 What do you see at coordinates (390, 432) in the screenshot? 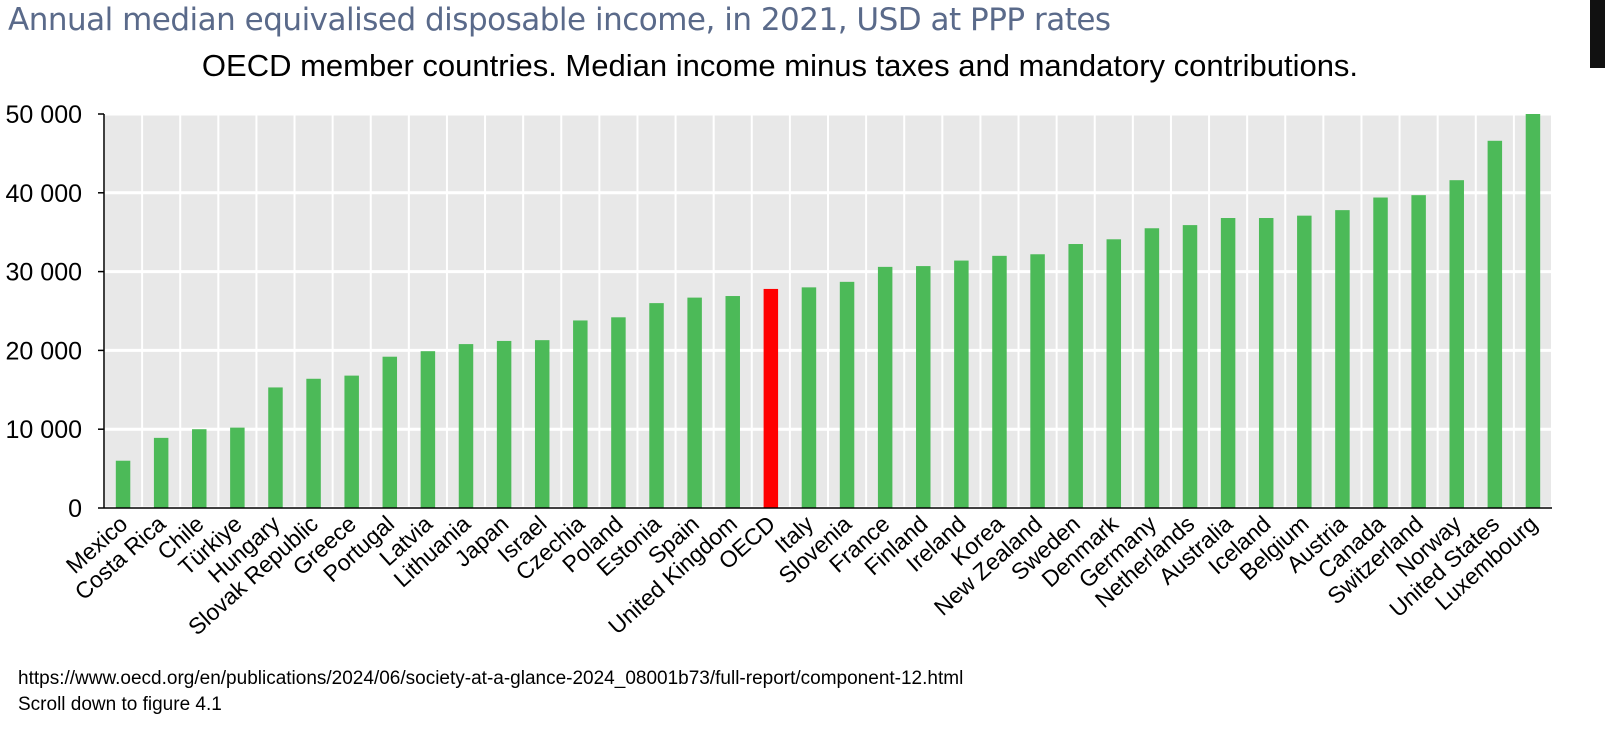
I see `bar-portugal` at bounding box center [390, 432].